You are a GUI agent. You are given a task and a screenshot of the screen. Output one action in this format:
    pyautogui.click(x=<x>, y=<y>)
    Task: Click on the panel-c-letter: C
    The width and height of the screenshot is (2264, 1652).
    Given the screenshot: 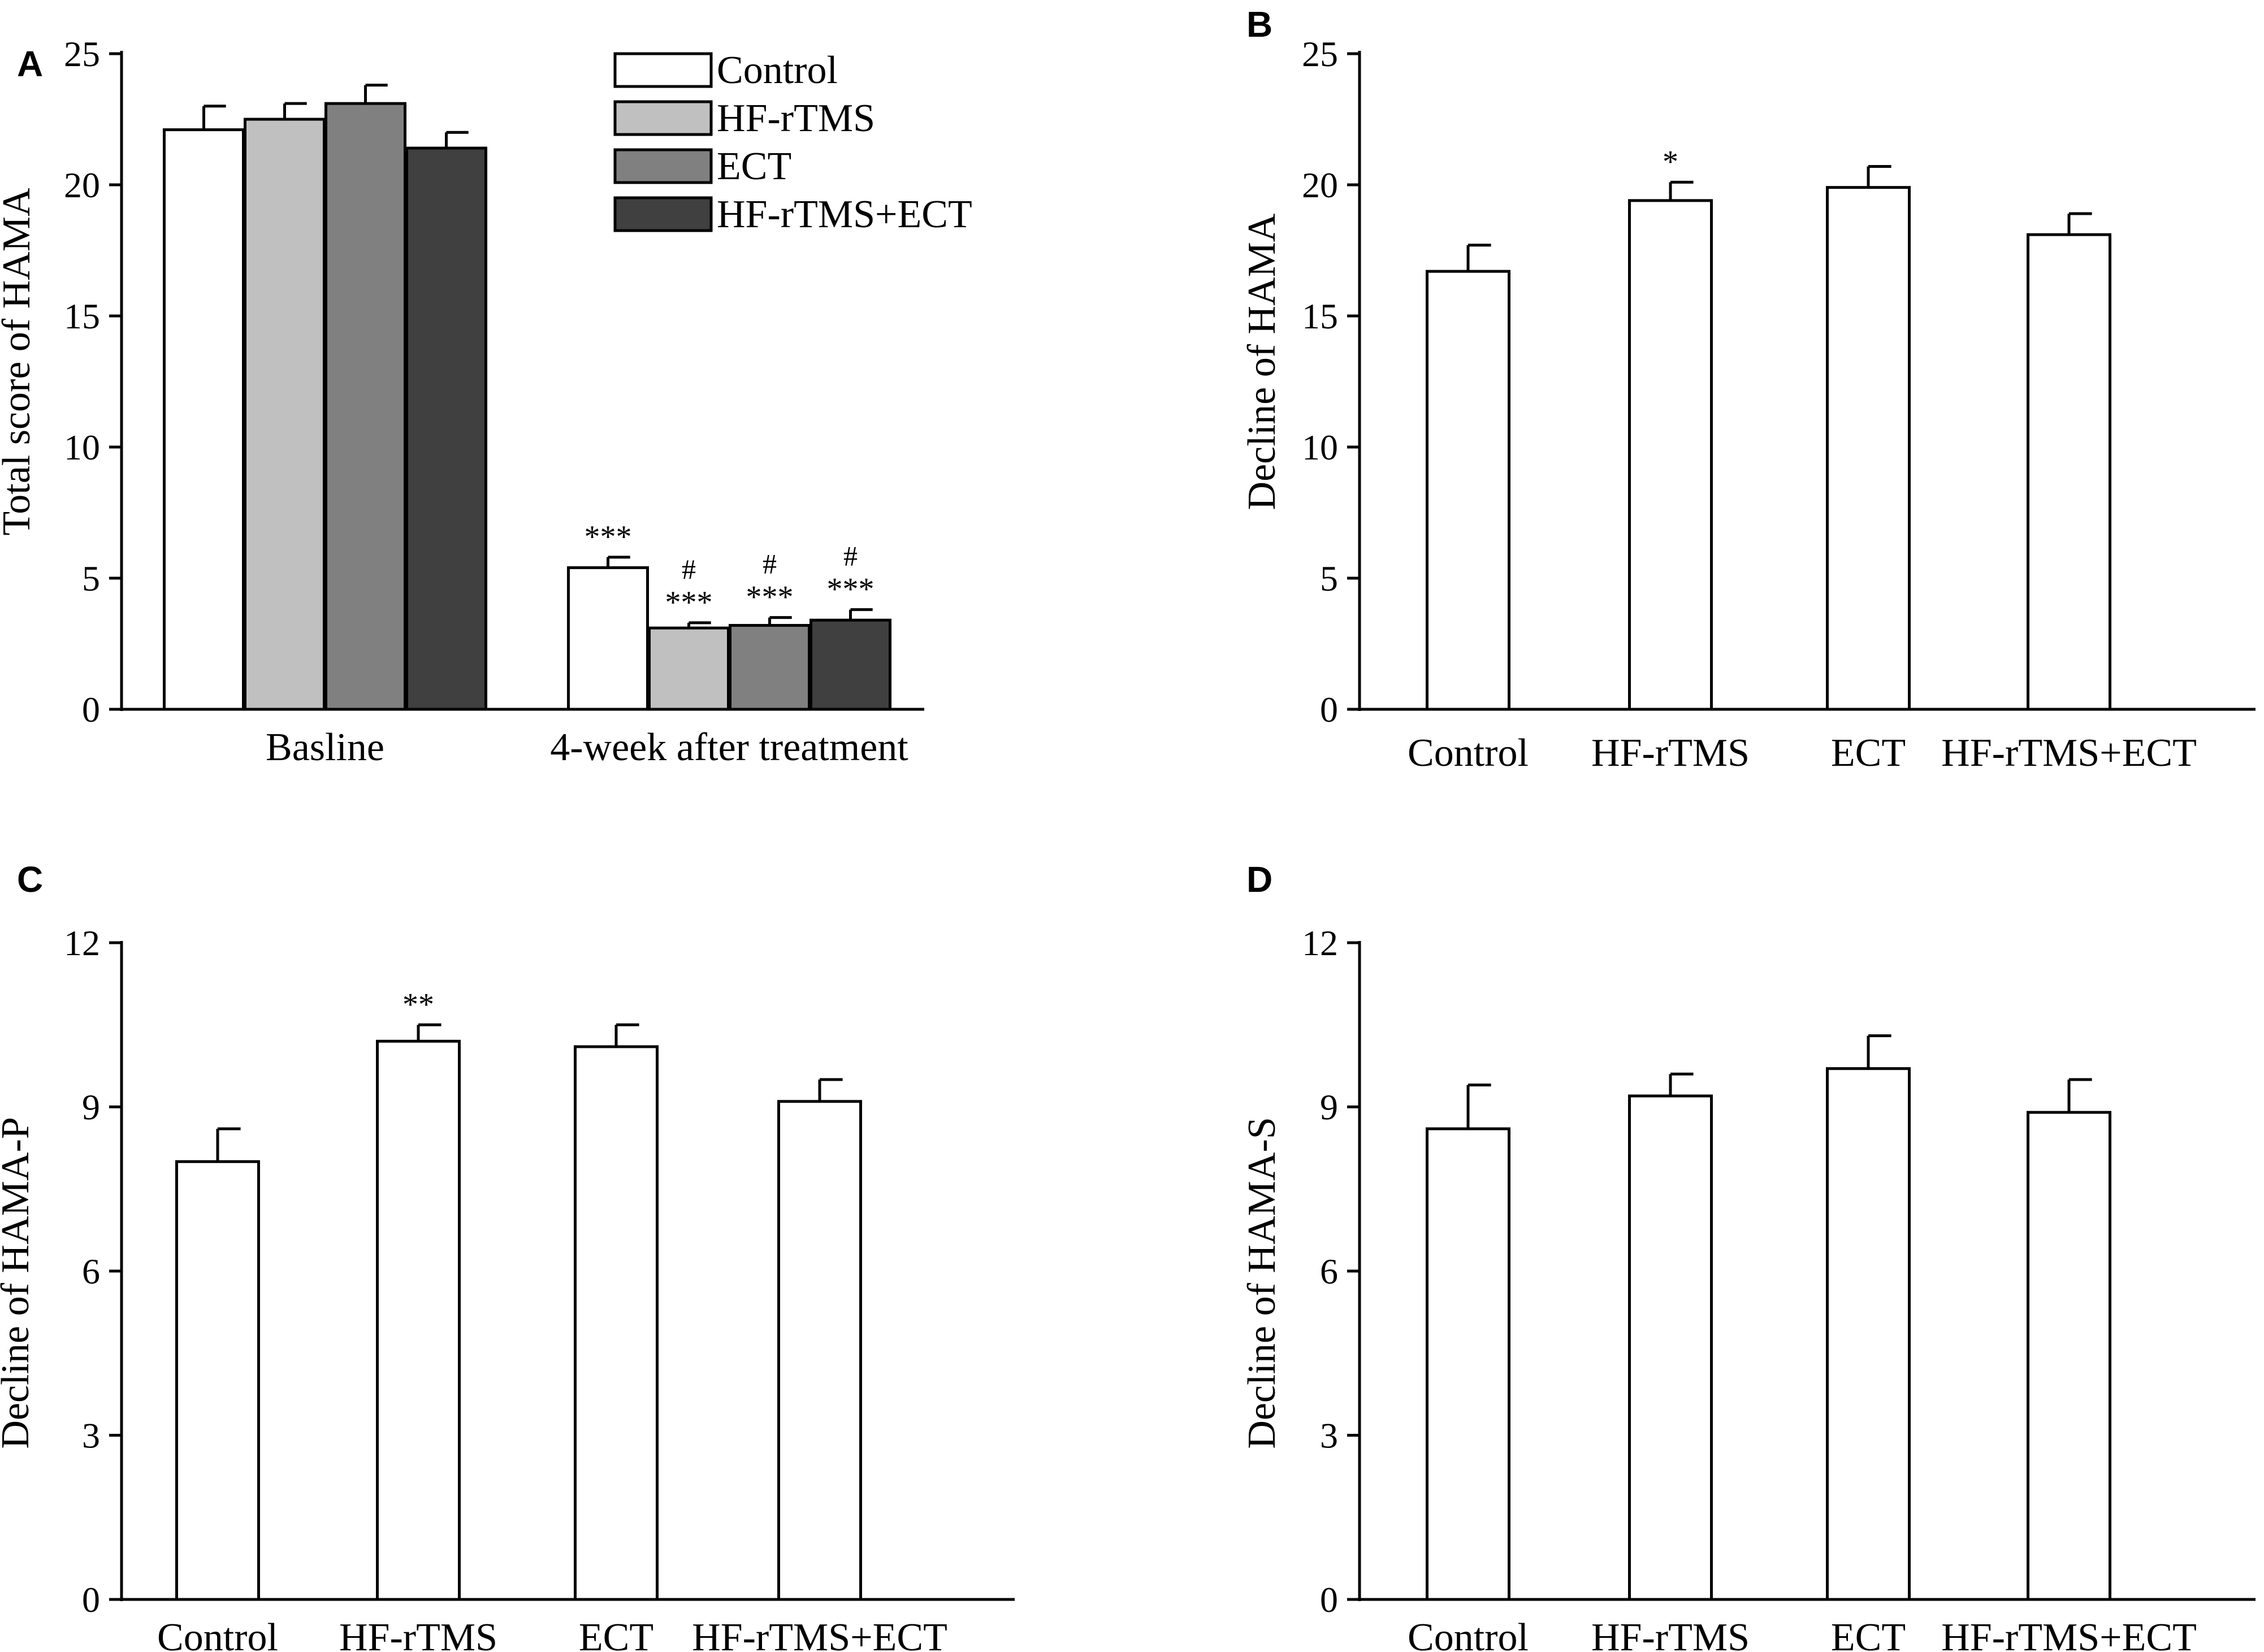 What is the action you would take?
    pyautogui.click(x=30, y=879)
    